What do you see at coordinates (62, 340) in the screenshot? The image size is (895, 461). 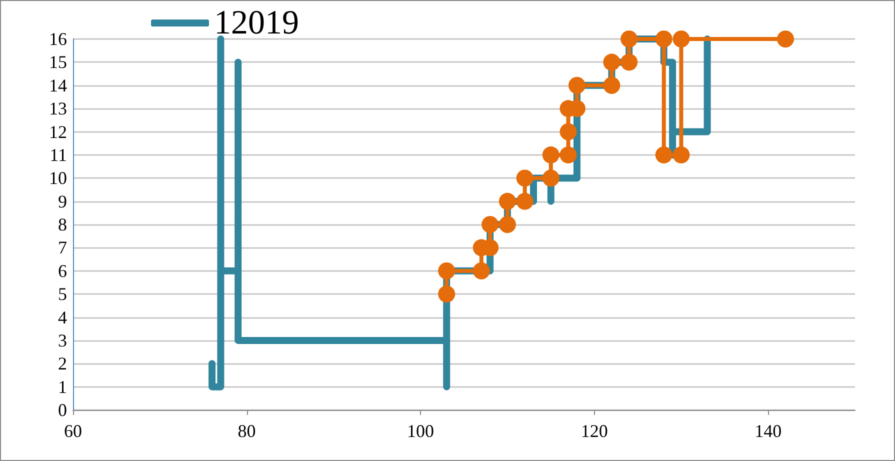 I see `y-tick-label: 3` at bounding box center [62, 340].